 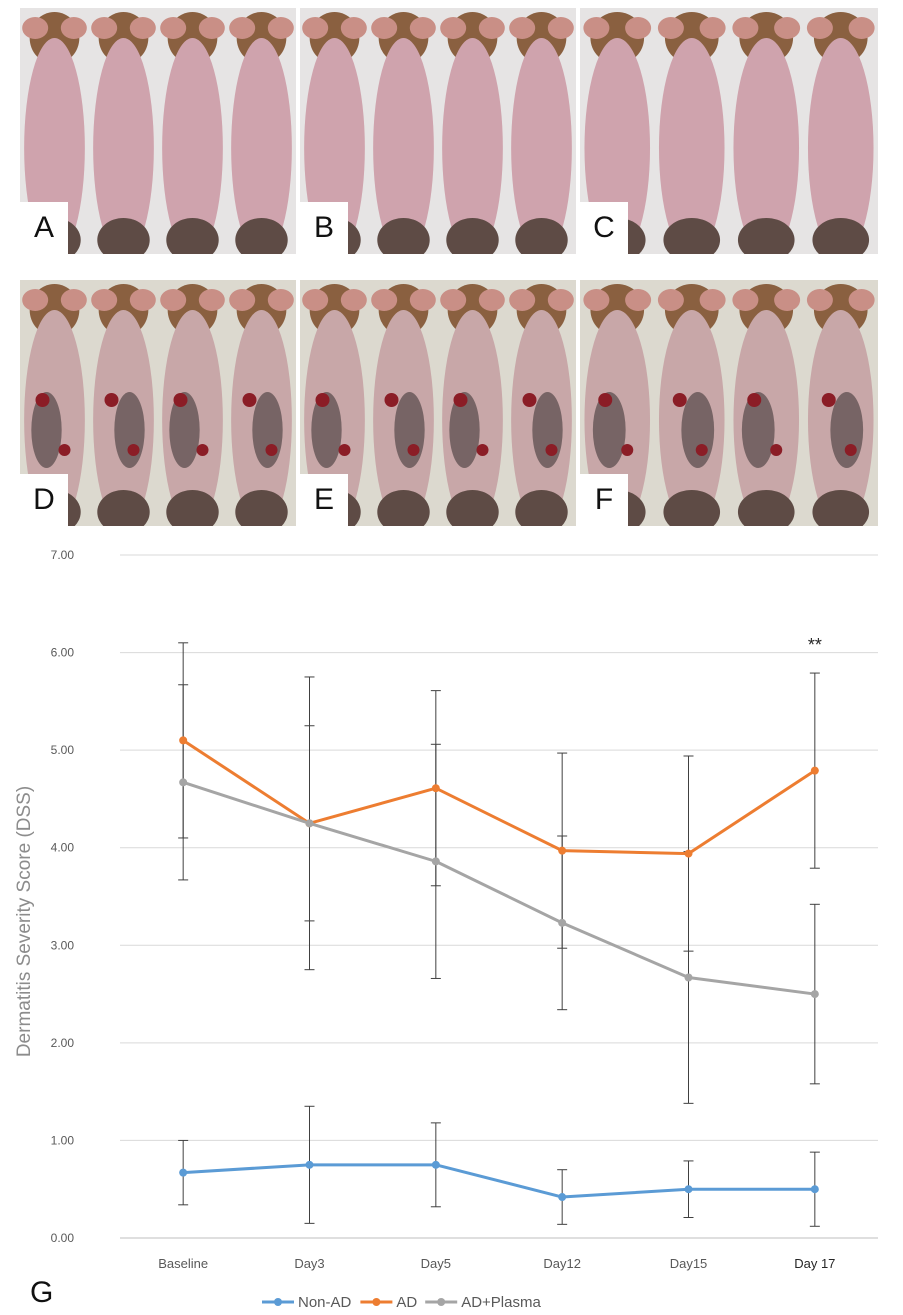 What do you see at coordinates (388, 1302) in the screenshot?
I see `legend-item: AD` at bounding box center [388, 1302].